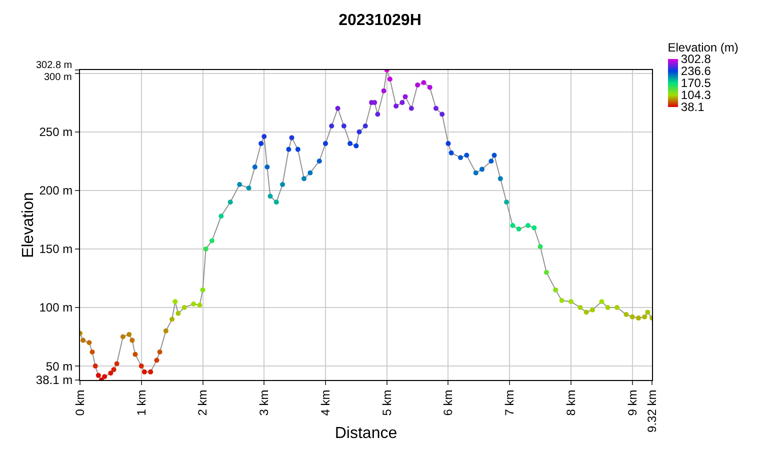  I want to click on x-tick-label: 7 km, so click(509, 403).